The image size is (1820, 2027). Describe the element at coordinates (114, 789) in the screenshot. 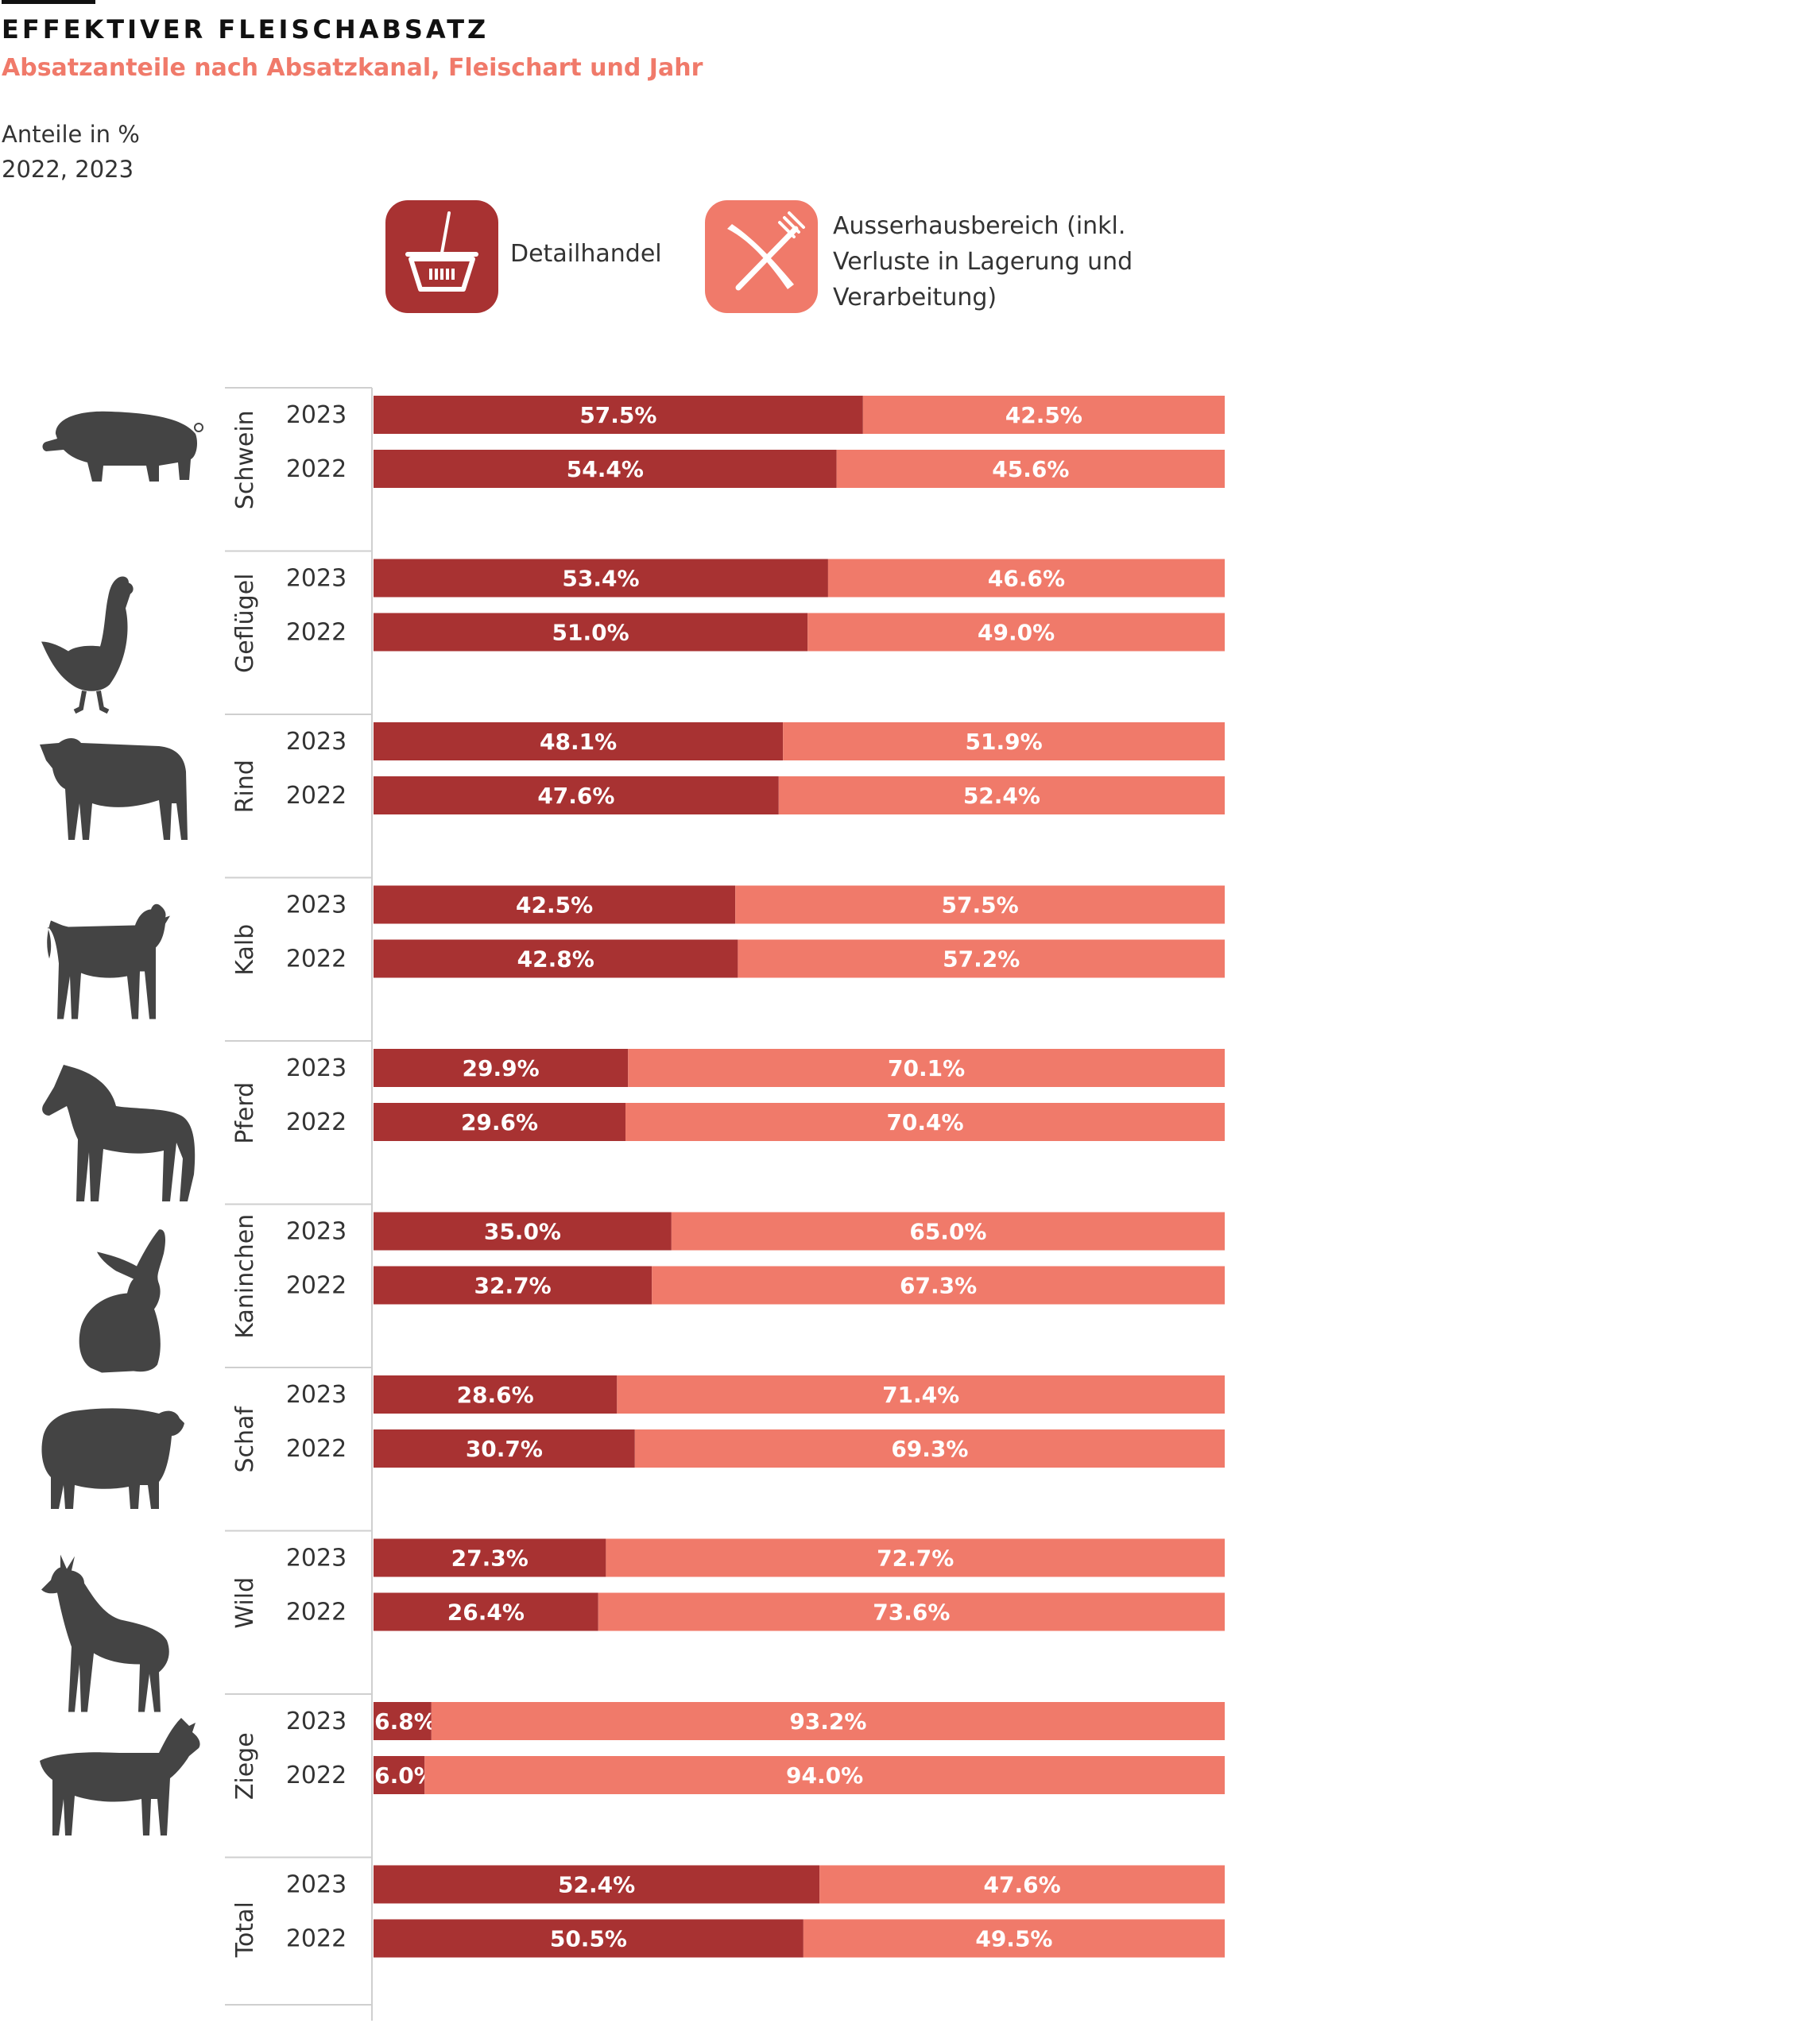

I see `cow-icon` at that location.